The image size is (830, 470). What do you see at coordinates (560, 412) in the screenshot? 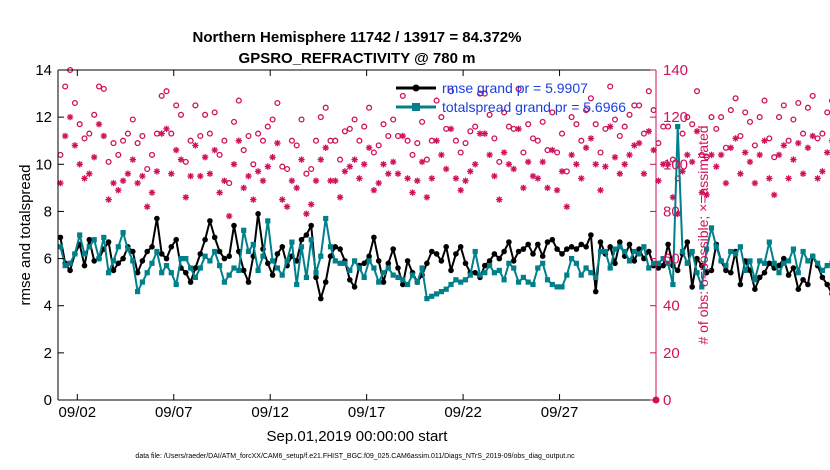
I see `x-tick-label: 09/27` at bounding box center [560, 412].